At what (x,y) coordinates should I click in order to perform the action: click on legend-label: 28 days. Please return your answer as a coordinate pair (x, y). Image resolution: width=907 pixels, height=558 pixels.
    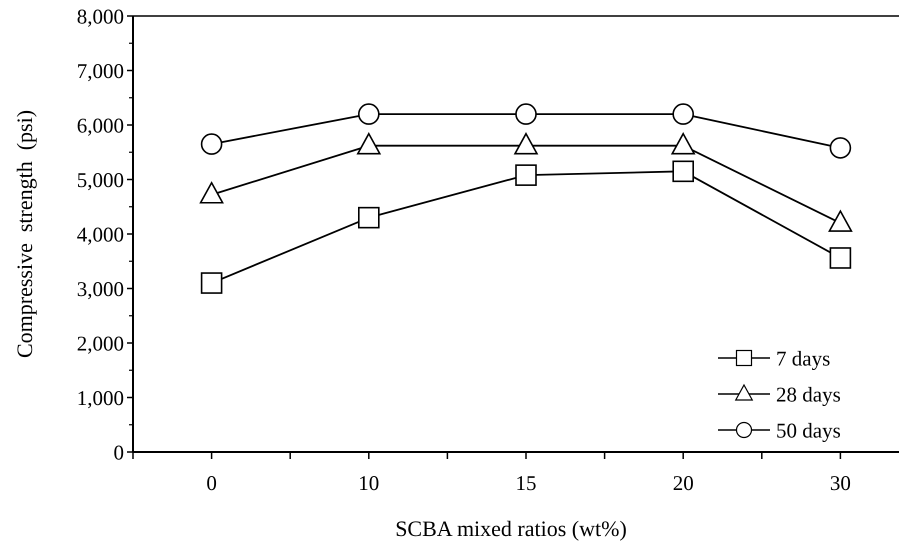
    Looking at the image, I should click on (808, 394).